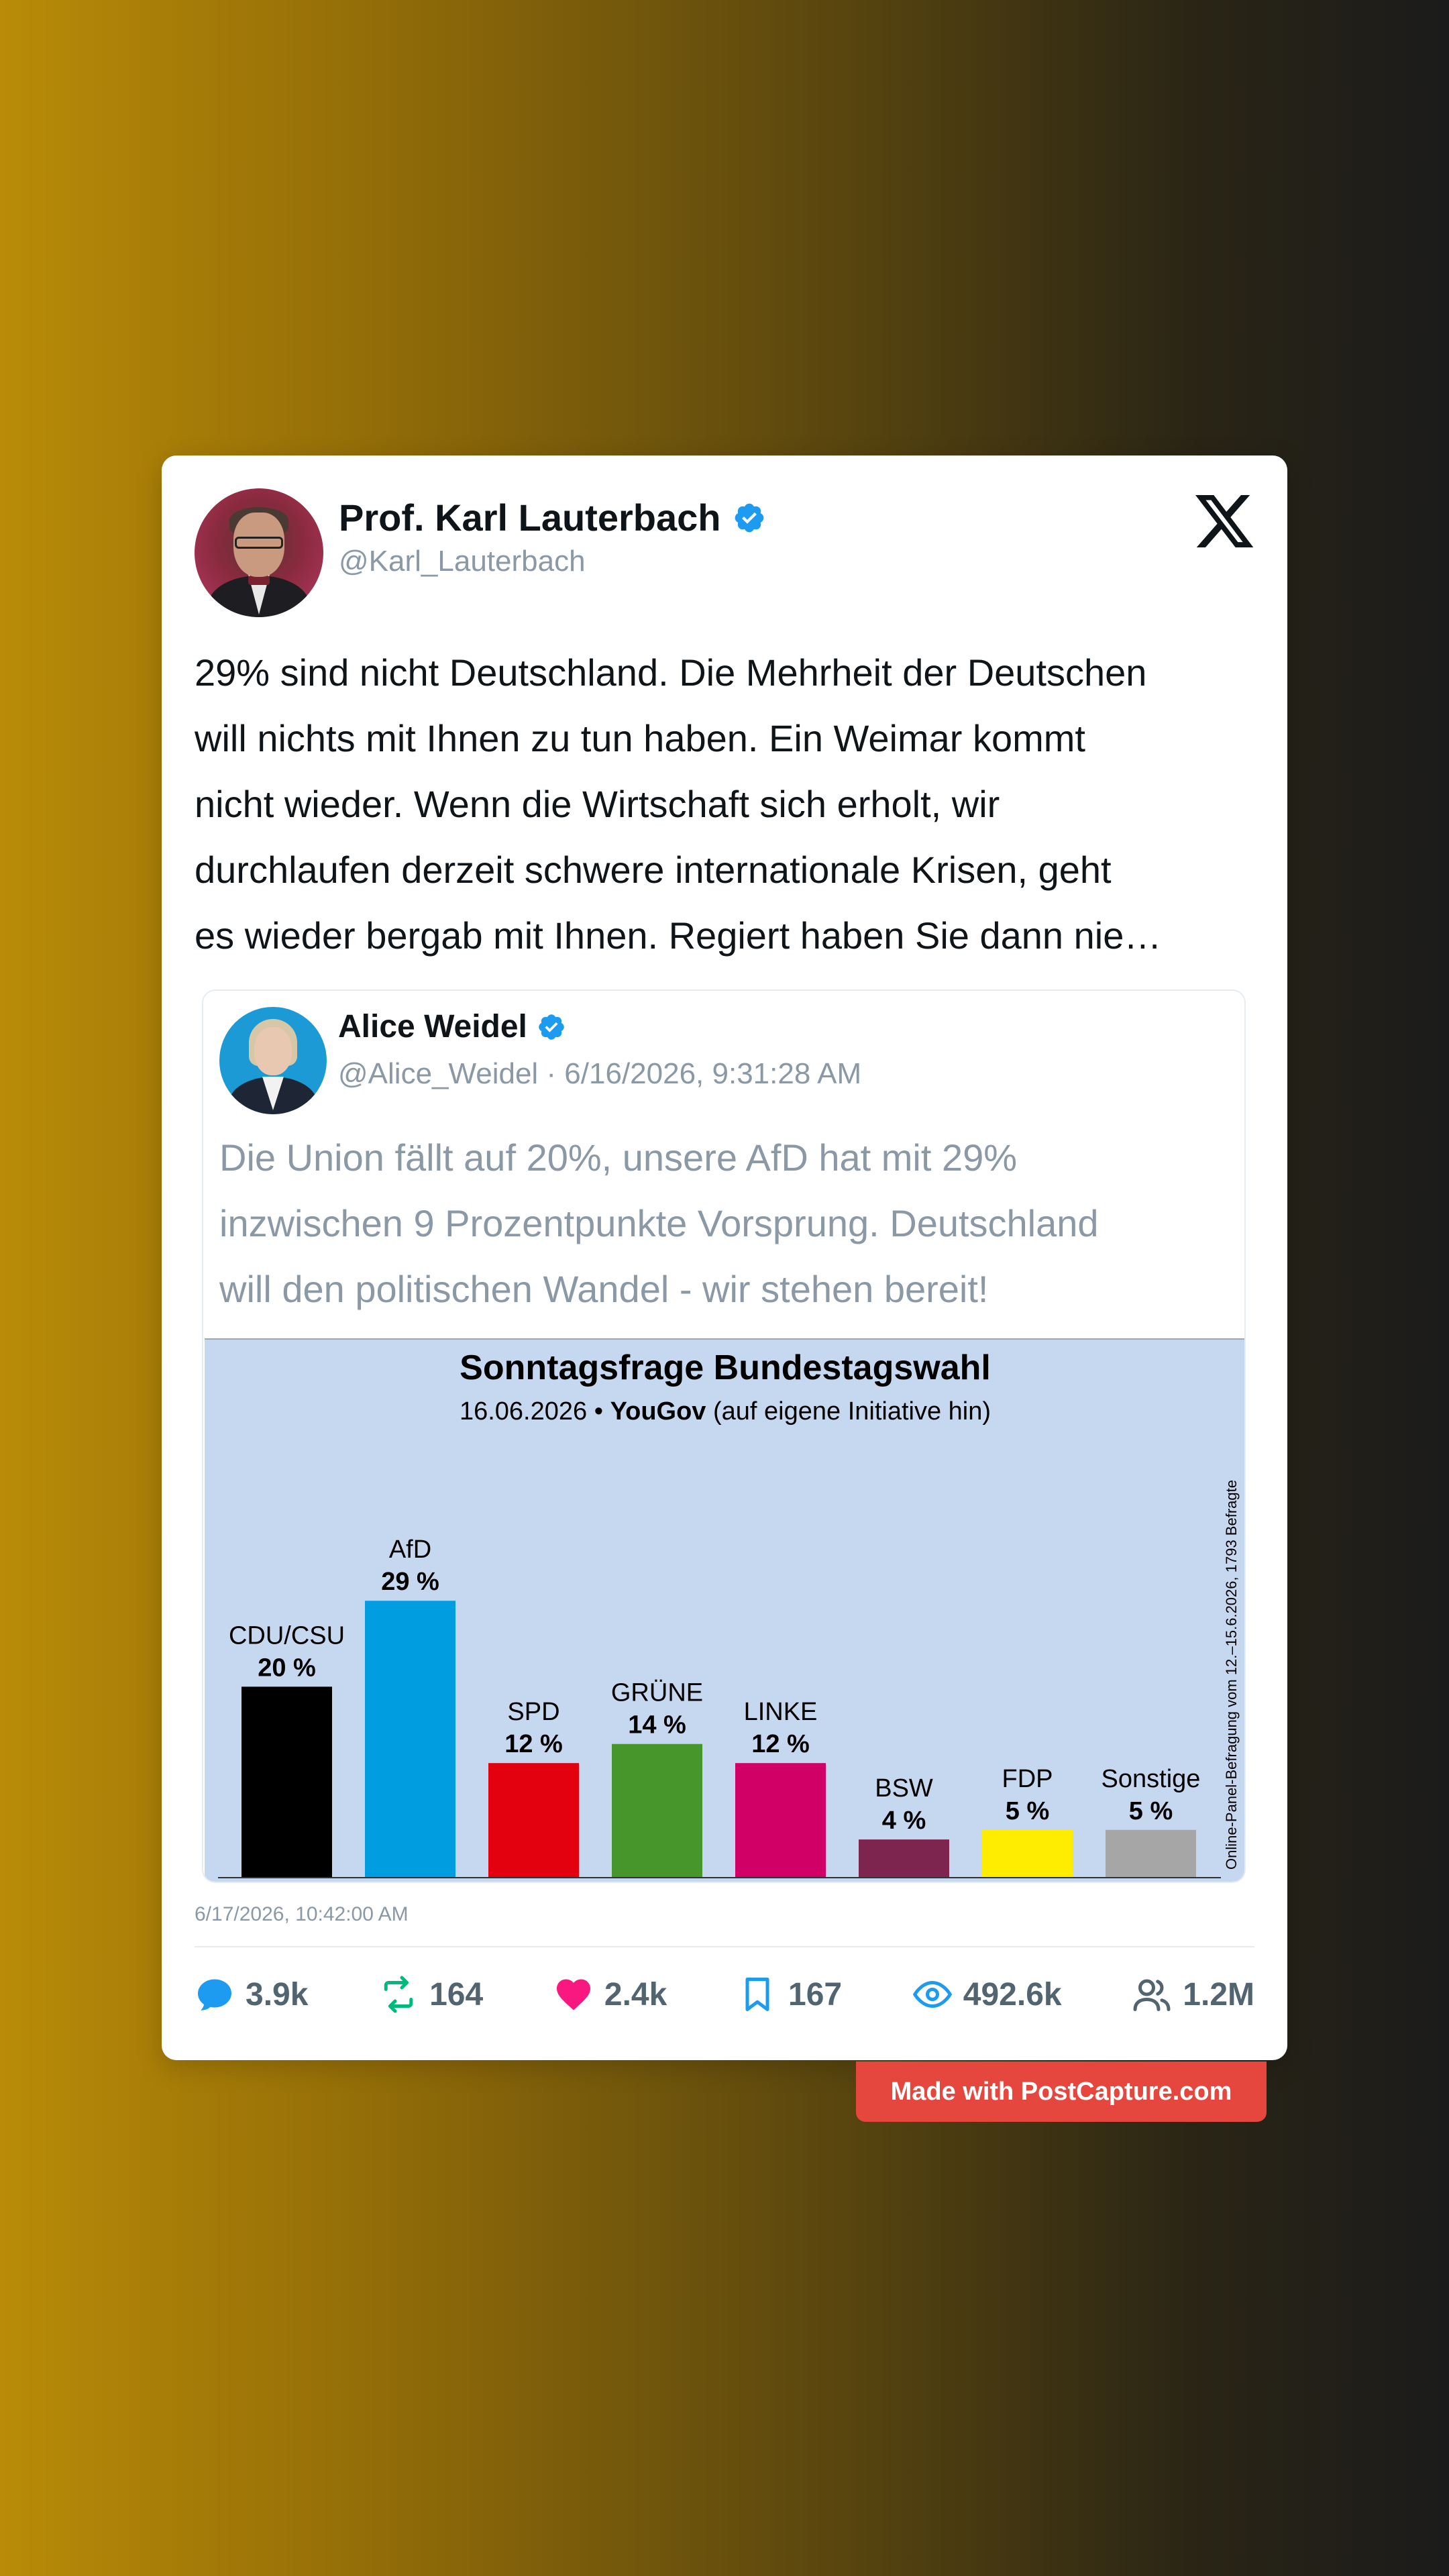 The height and width of the screenshot is (2576, 1449). Describe the element at coordinates (410, 1739) in the screenshot. I see `bar-afd` at that location.